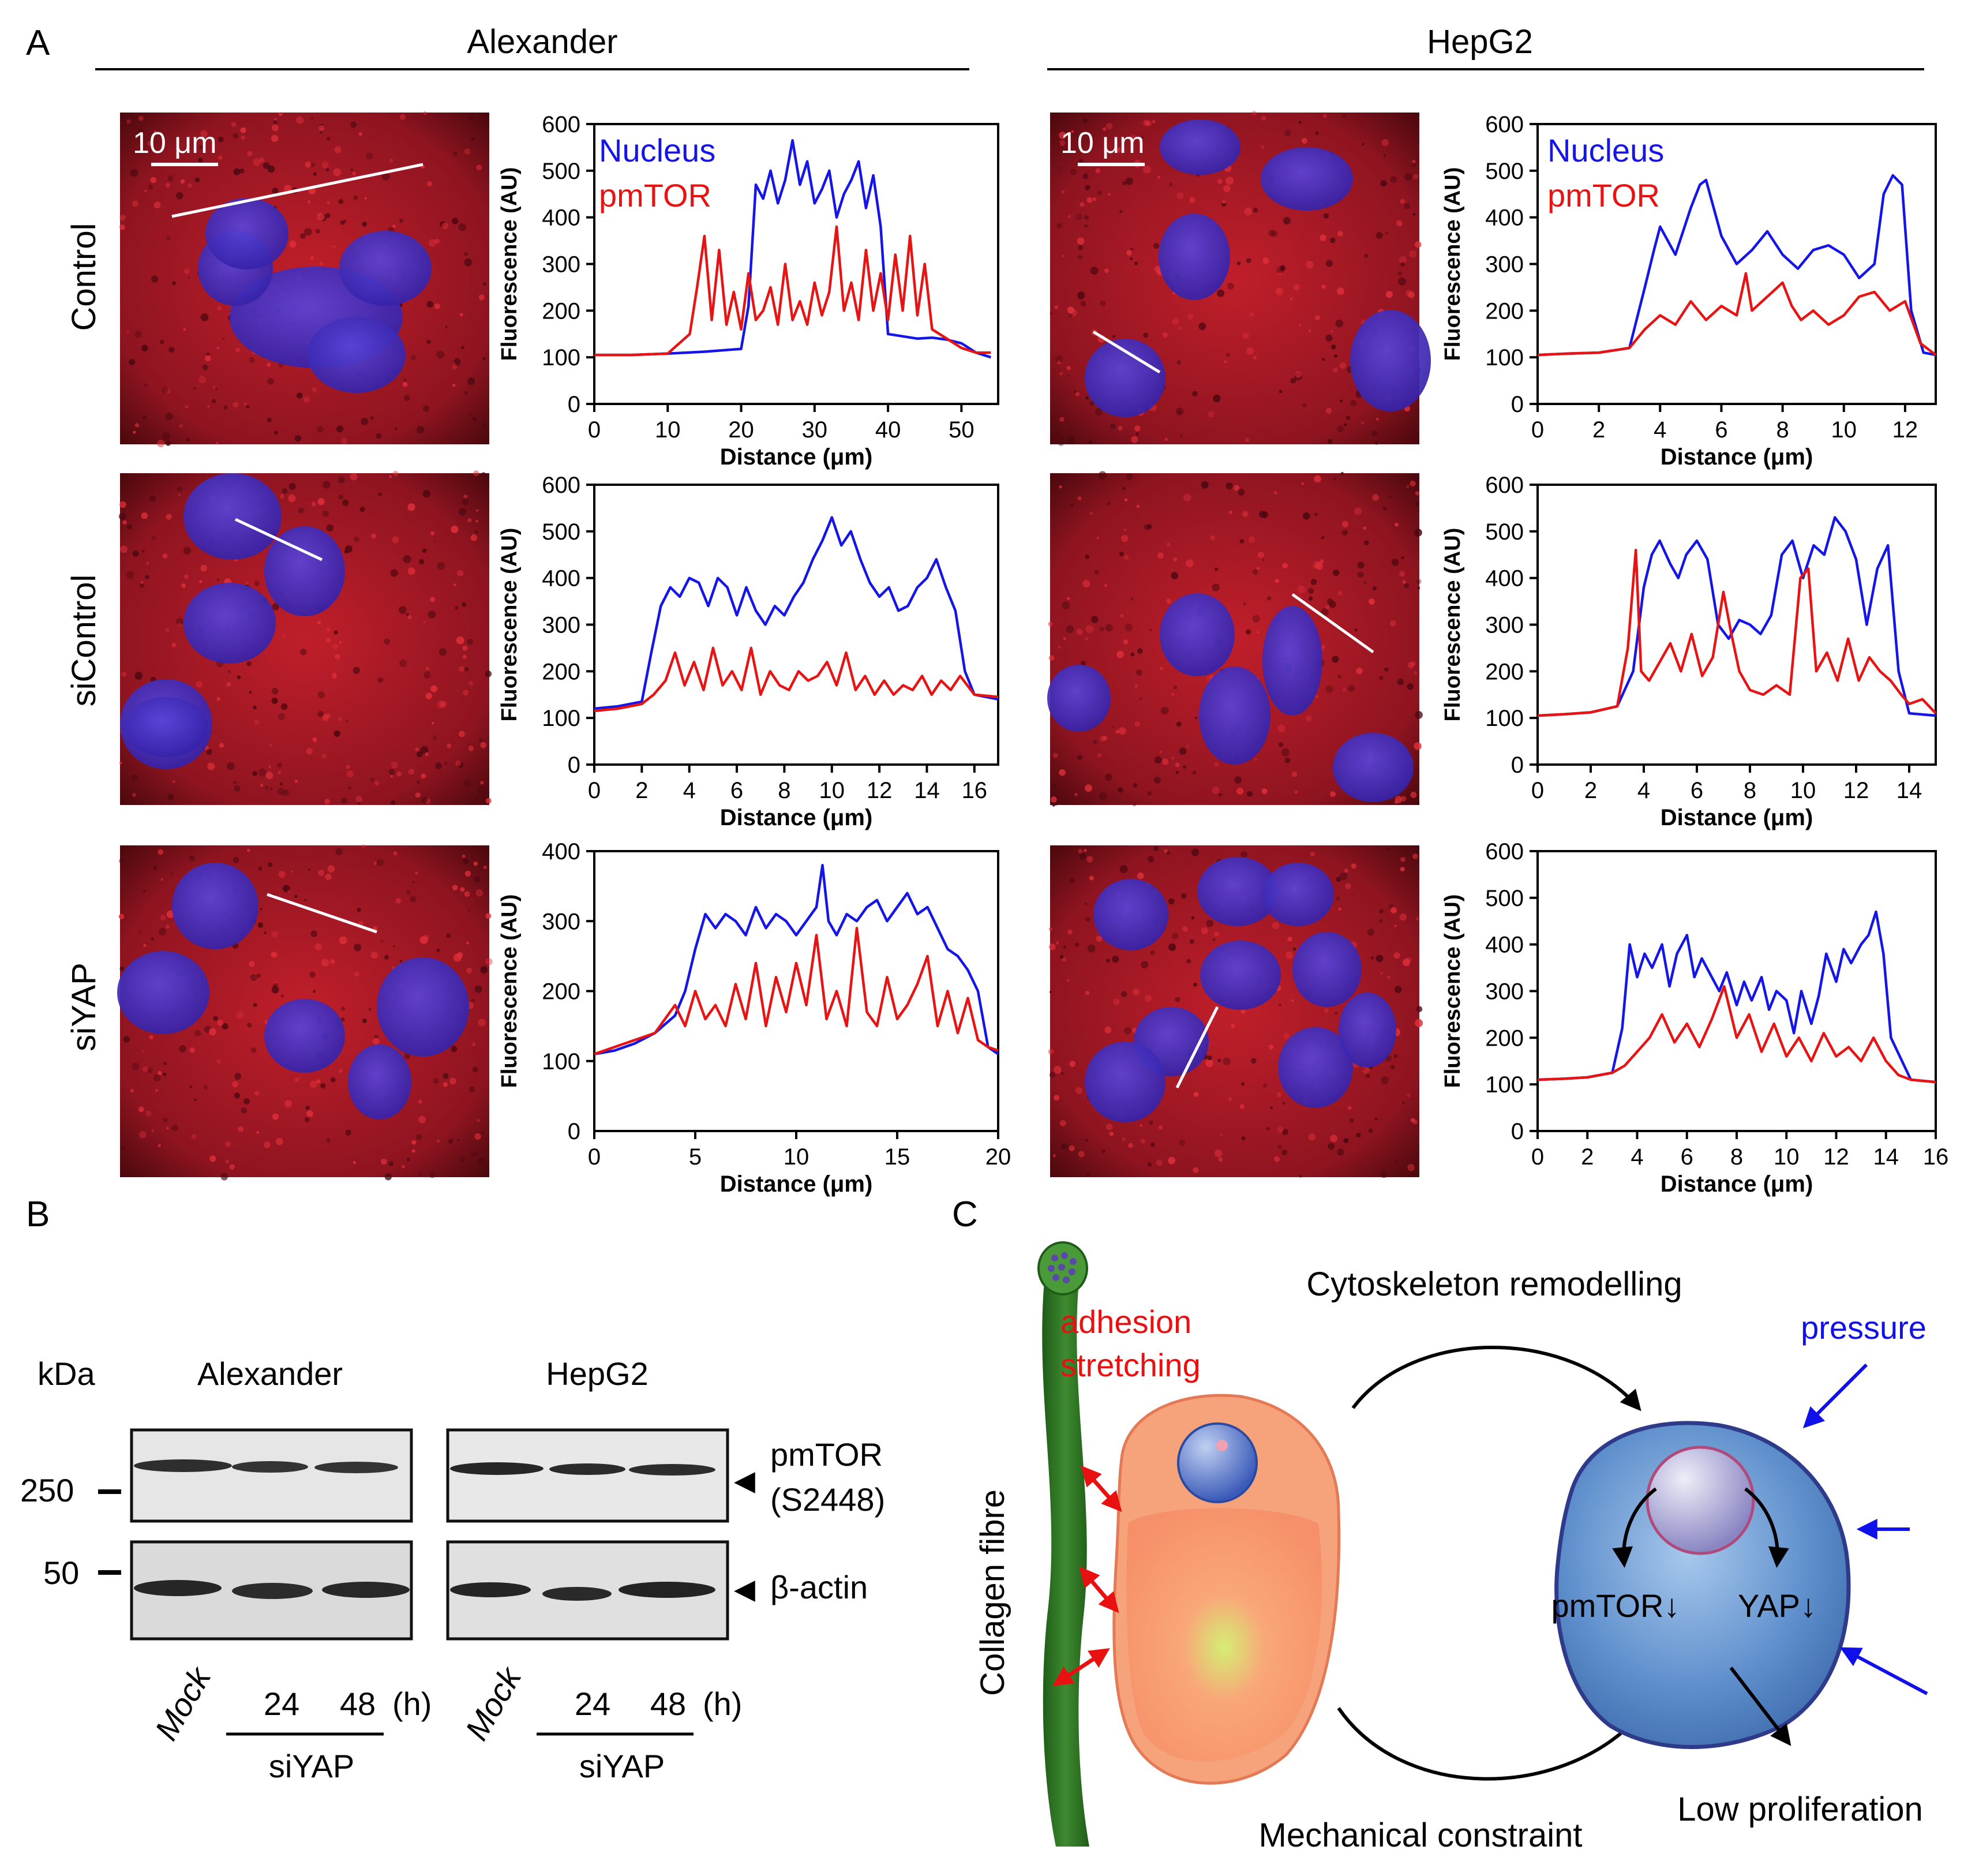 This screenshot has height=1876, width=1964. I want to click on blot-box-alexander-pmtor, so click(272, 1475).